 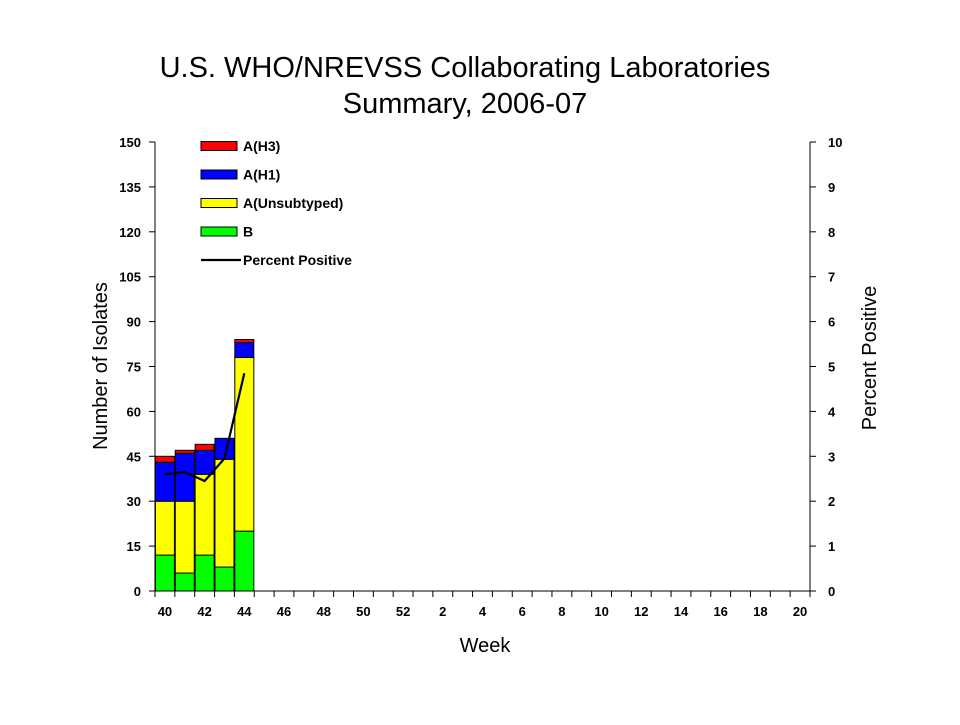 What do you see at coordinates (720, 611) in the screenshot?
I see `x-tick-label: 16` at bounding box center [720, 611].